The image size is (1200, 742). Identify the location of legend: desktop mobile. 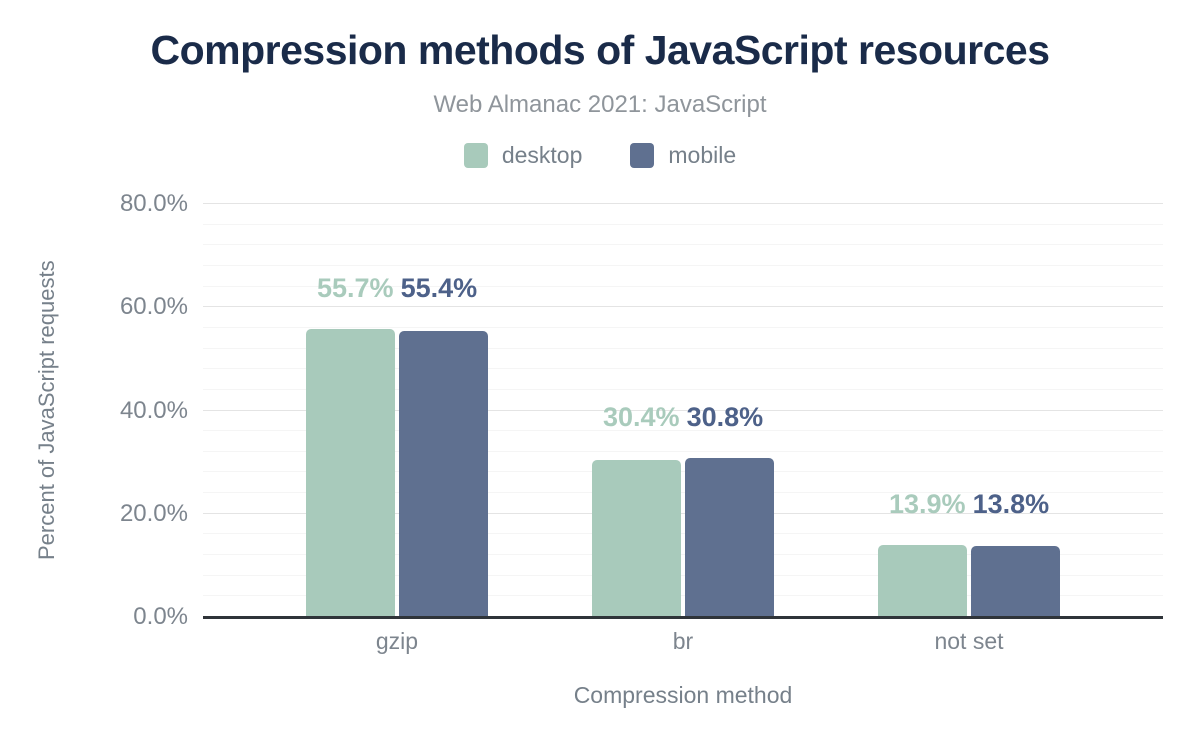
(600, 155).